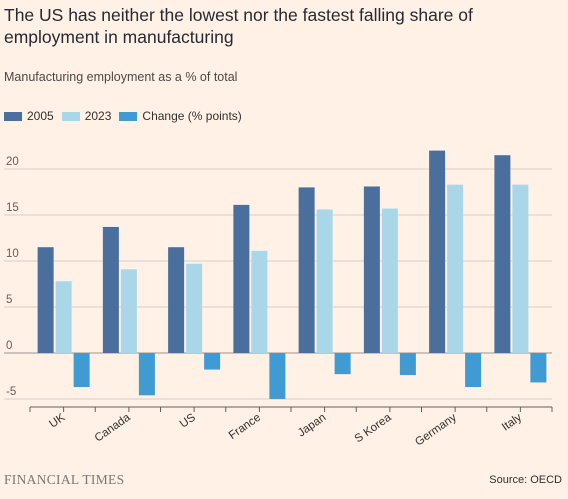 The width and height of the screenshot is (568, 499). I want to click on legend-item-2023: 2023, so click(86, 116).